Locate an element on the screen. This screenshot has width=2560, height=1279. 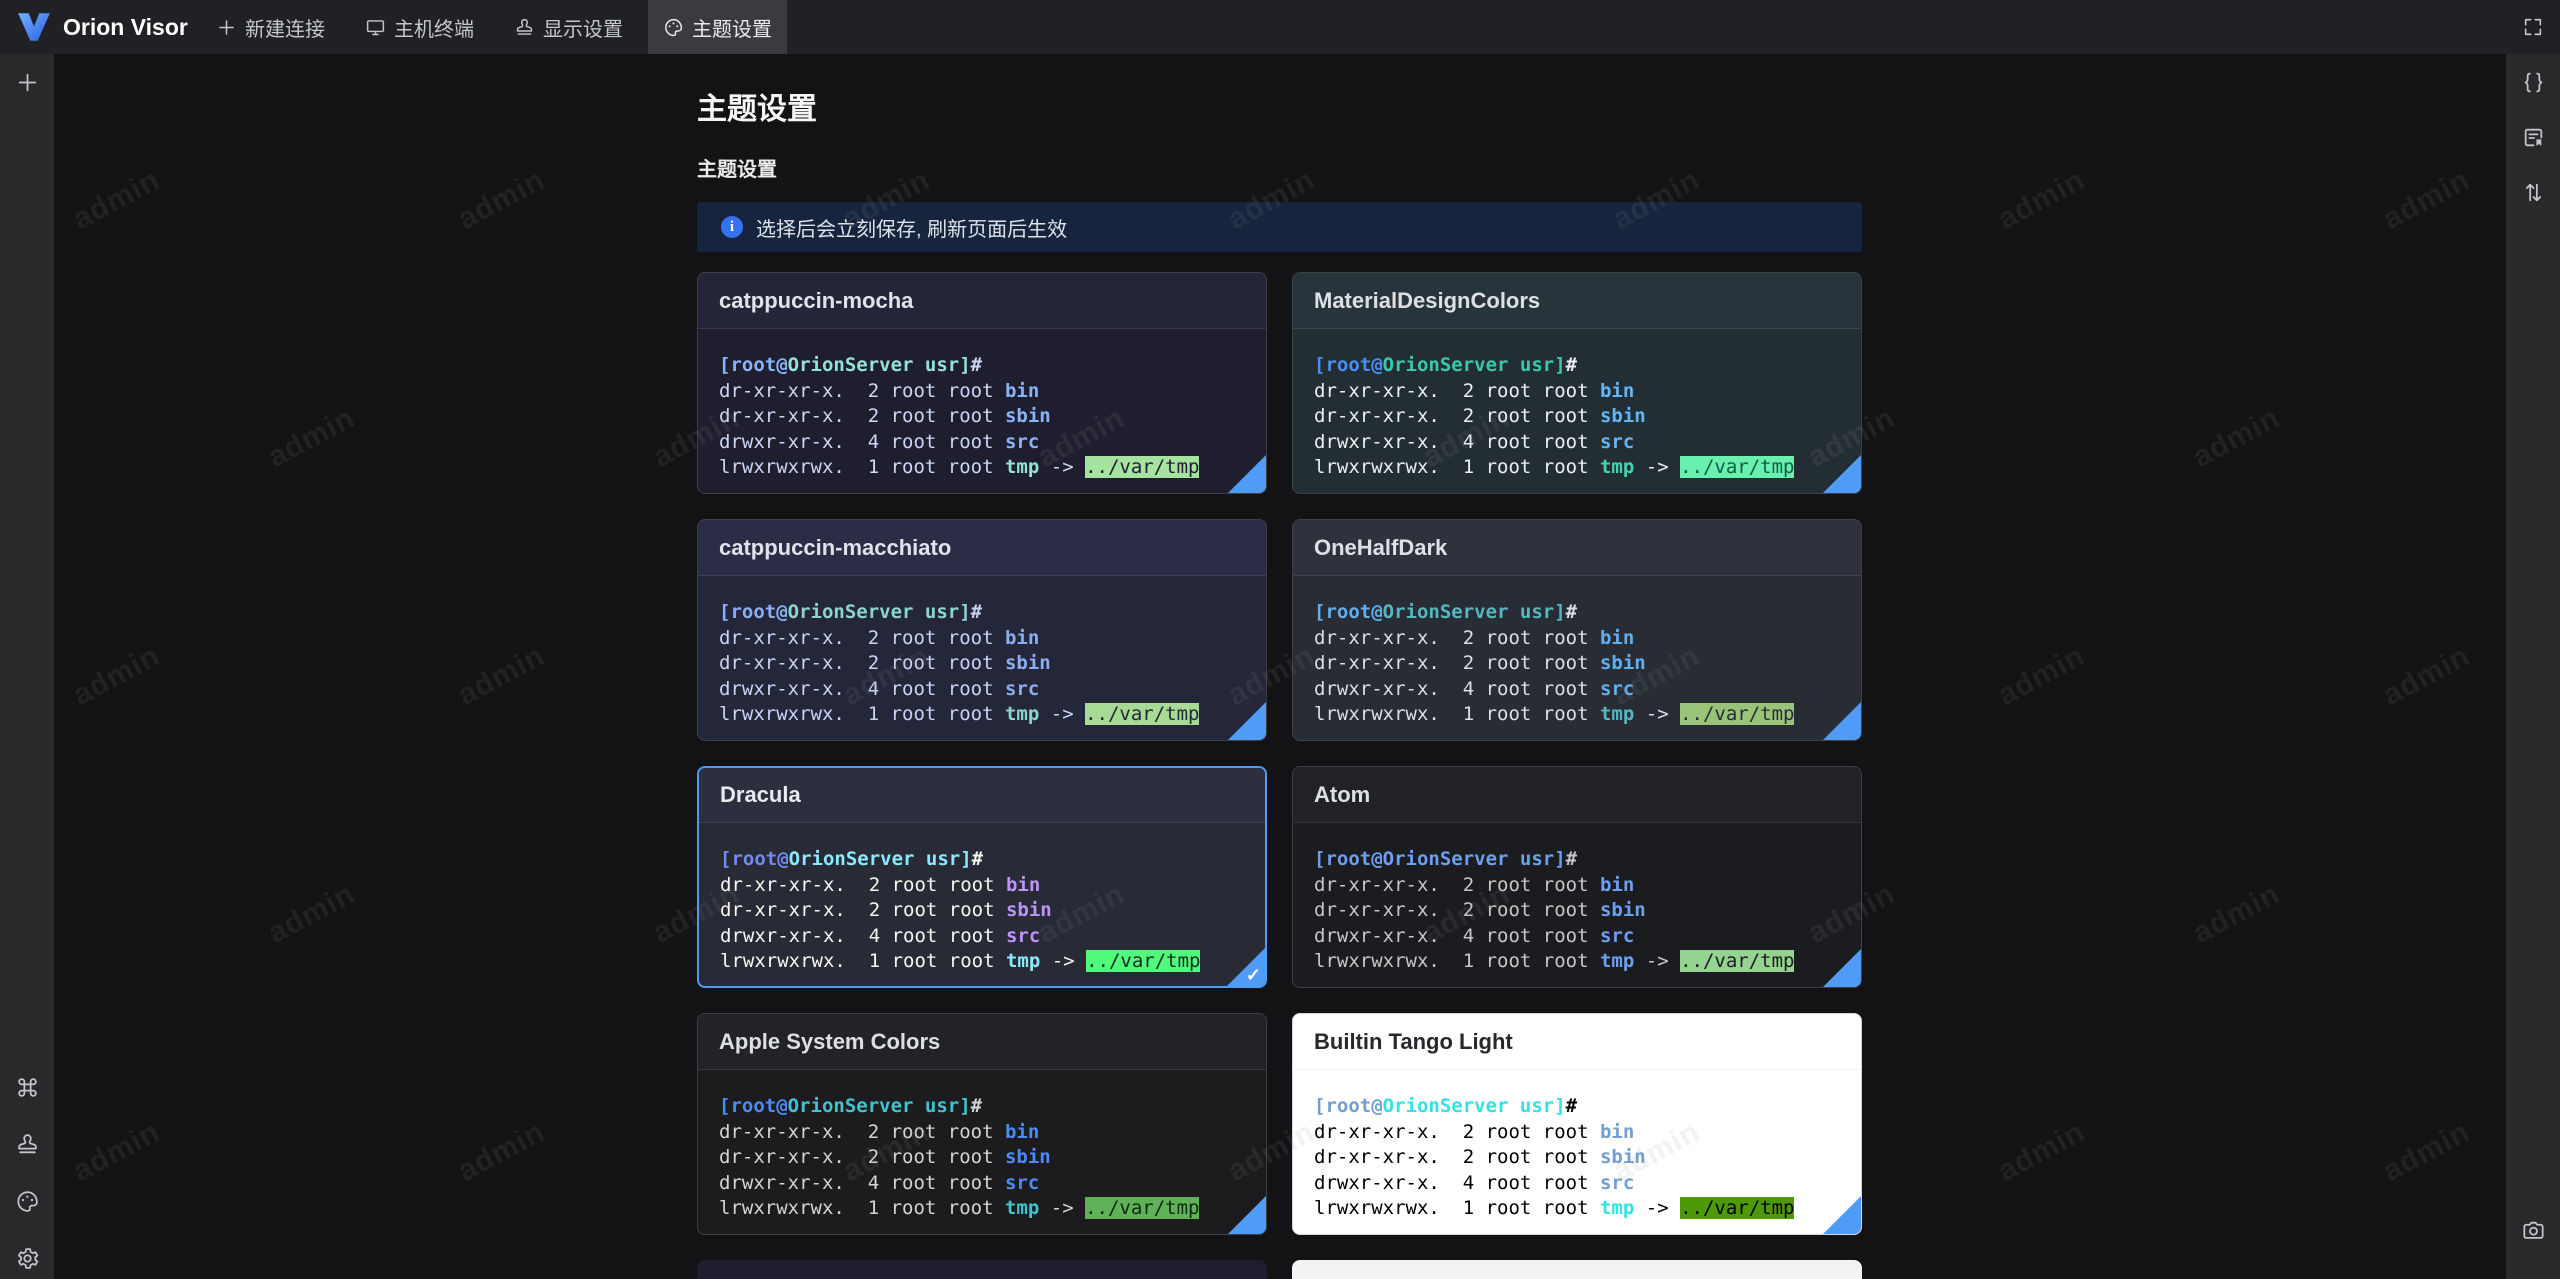
command-icon is located at coordinates (27, 1087).